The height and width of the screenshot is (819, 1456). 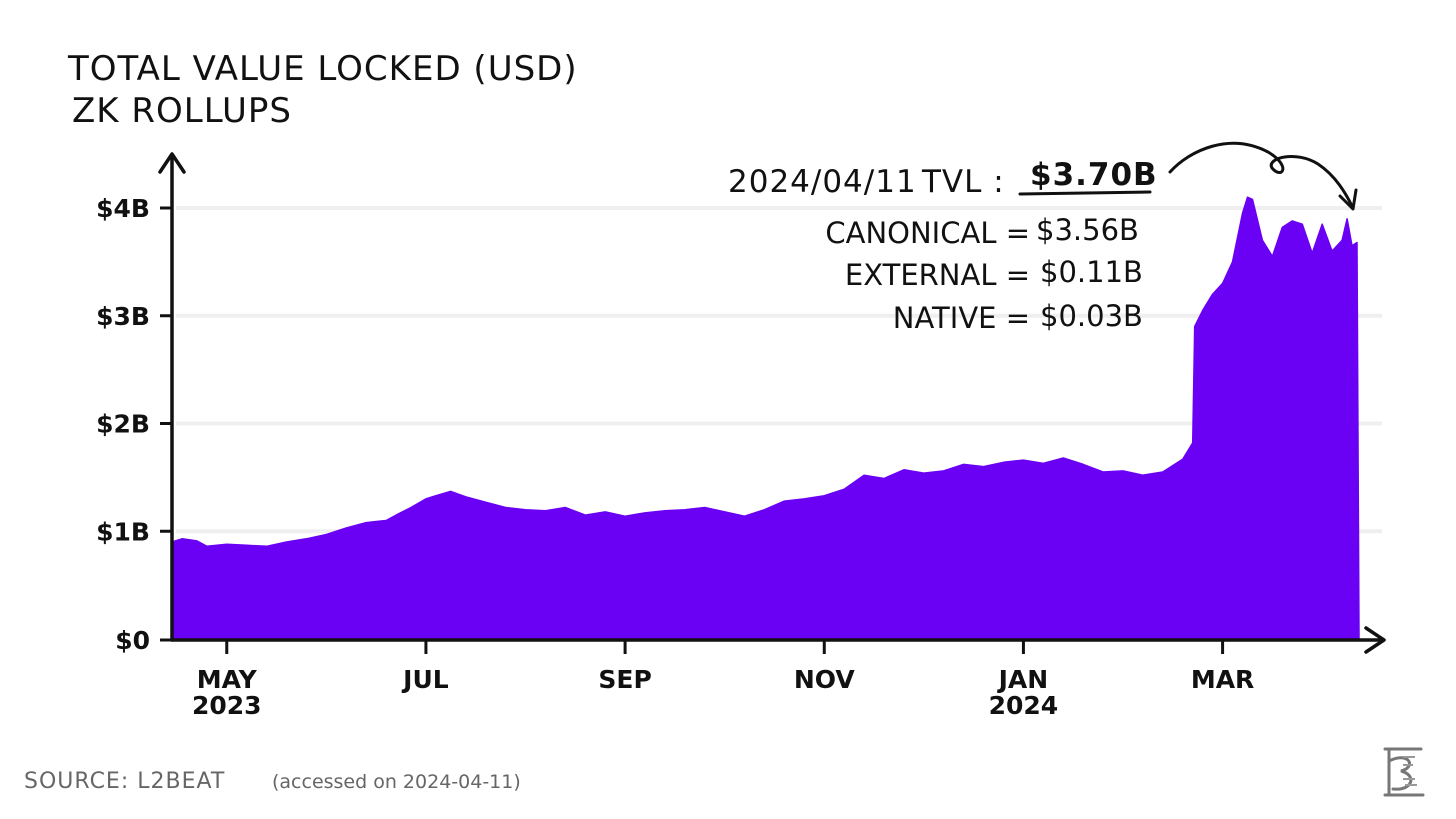 What do you see at coordinates (182, 111) in the screenshot?
I see `chart-subtitle: ZK ROLLUPS` at bounding box center [182, 111].